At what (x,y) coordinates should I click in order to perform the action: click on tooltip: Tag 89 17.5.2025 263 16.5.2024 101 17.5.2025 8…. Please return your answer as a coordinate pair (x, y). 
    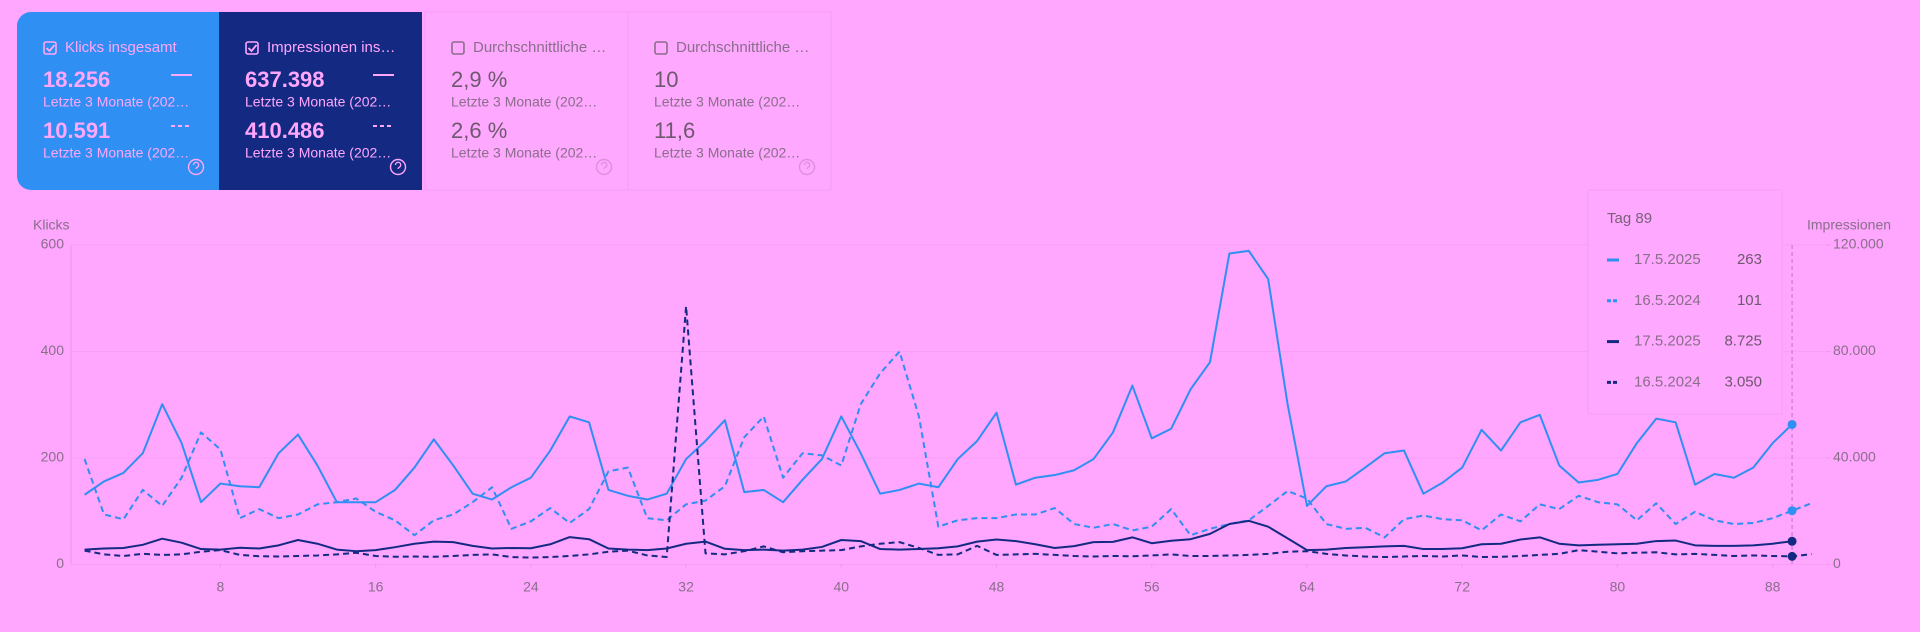
    Looking at the image, I should click on (1685, 302).